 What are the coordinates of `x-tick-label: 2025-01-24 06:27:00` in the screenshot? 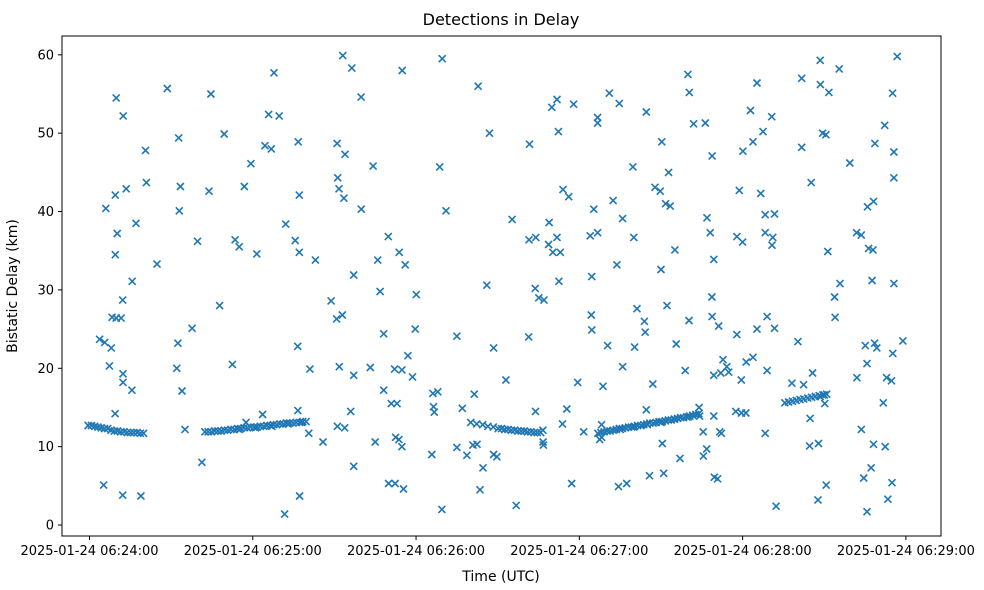 It's located at (579, 551).